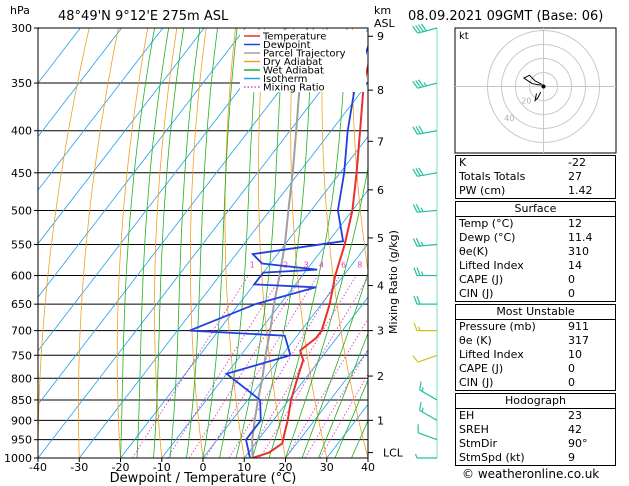  Describe the element at coordinates (21, 440) in the screenshot. I see `pressure-label: 950` at that location.